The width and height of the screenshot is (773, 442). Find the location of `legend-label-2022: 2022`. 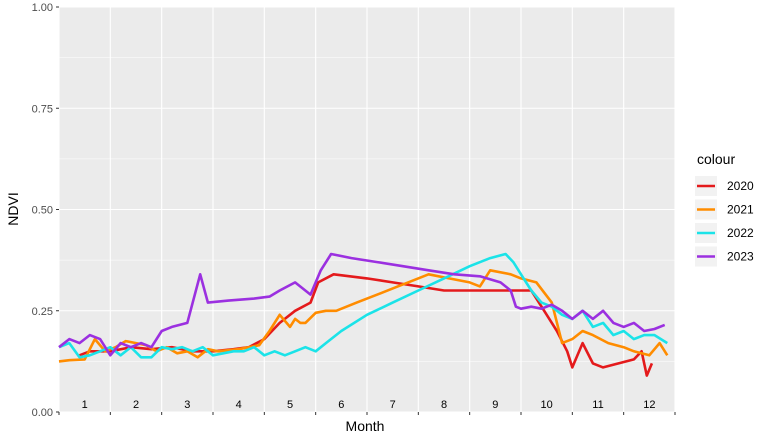

legend-label-2022: 2022 is located at coordinates (740, 233).